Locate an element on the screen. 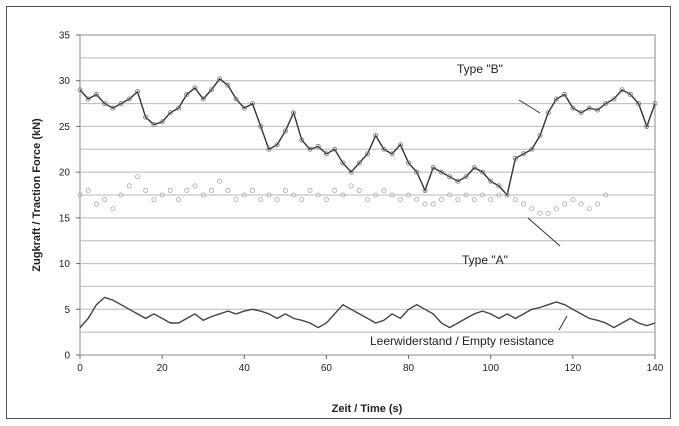 The width and height of the screenshot is (679, 426). y-axis-title: Zugkraft / Traction Force (kN) is located at coordinates (37, 195).